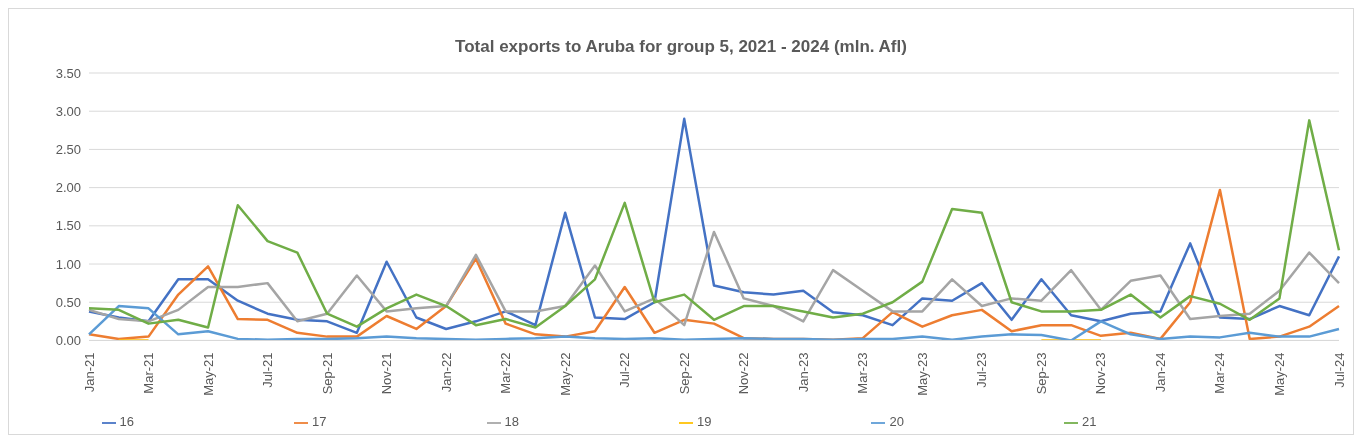 This screenshot has height=441, width=1362. Describe the element at coordinates (1089, 422) in the screenshot. I see `legend-label: 21` at that location.